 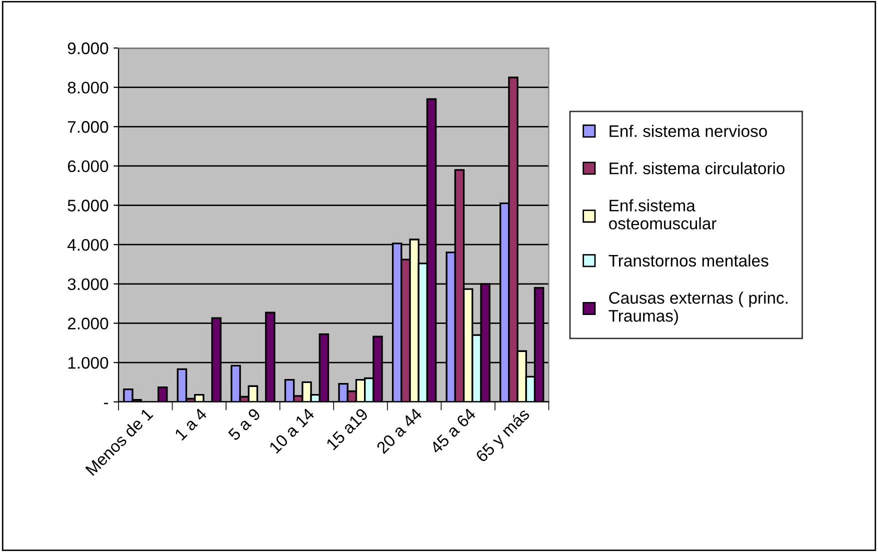 What do you see at coordinates (503, 436) in the screenshot?
I see `x-tick-label: 65 y más` at bounding box center [503, 436].